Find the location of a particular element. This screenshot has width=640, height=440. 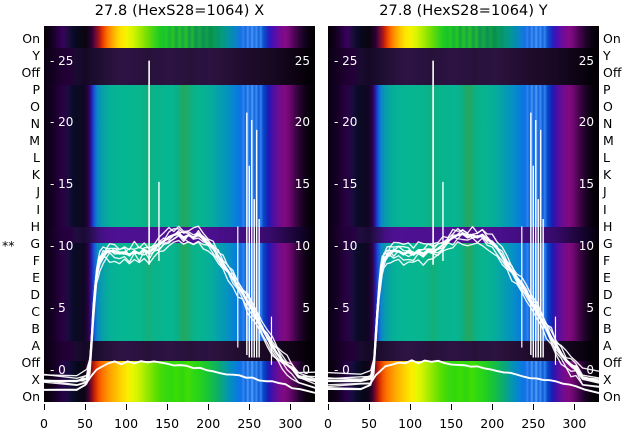

x-tick-label: 100 is located at coordinates (410, 423).